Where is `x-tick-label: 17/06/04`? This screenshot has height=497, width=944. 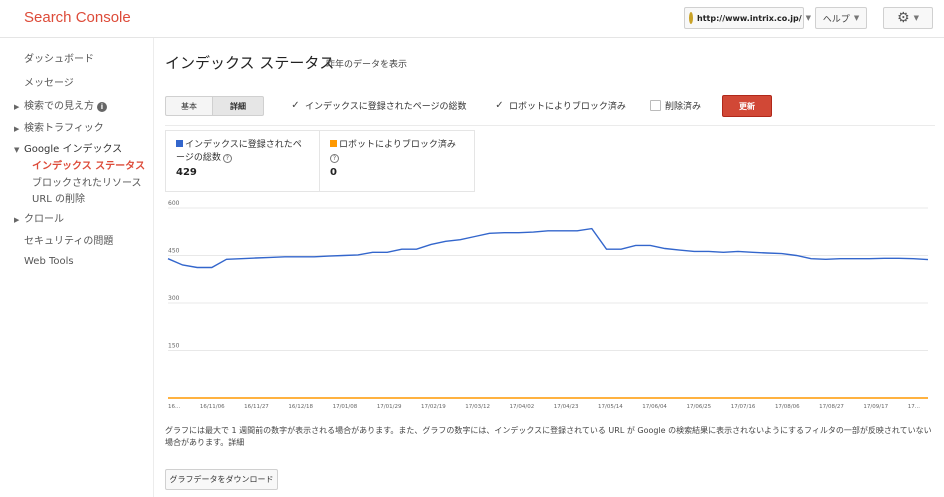
x-tick-label: 17/06/04 is located at coordinates (654, 407).